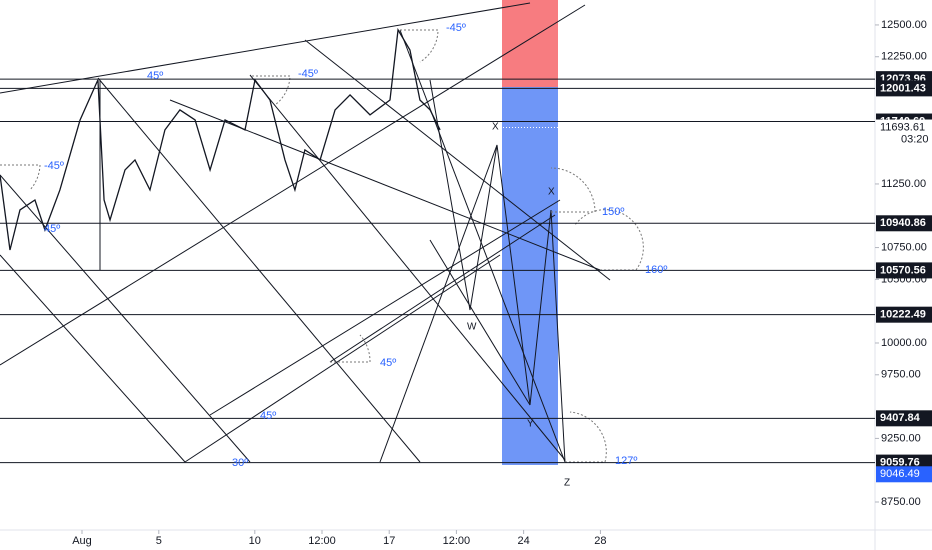 Image resolution: width=932 pixels, height=550 pixels. Describe the element at coordinates (915, 139) in the screenshot. I see `countdown: 03:20` at that location.